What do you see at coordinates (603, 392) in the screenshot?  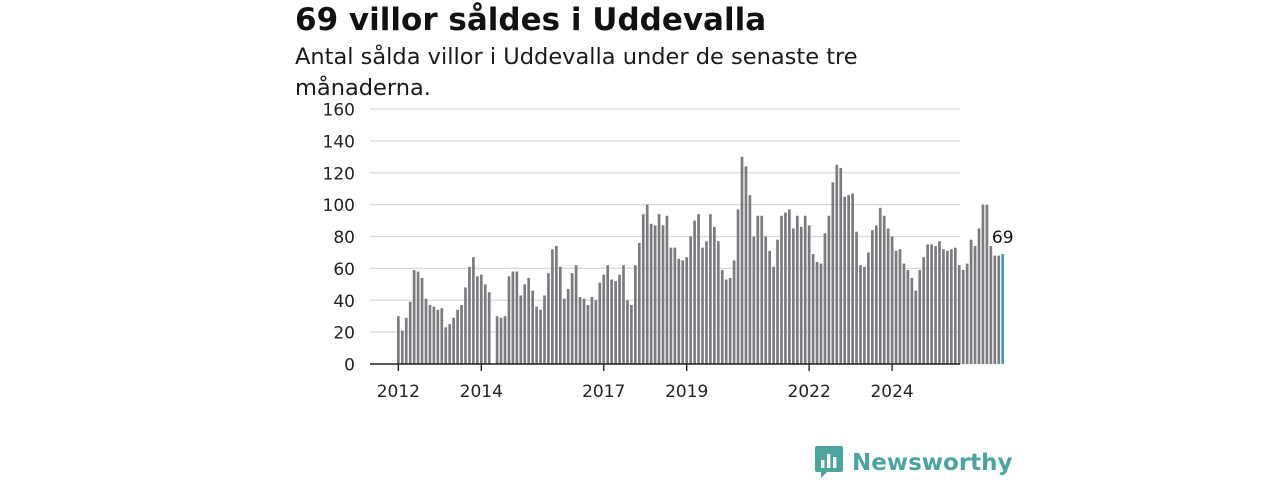 I see `x-tick-label: 2017` at bounding box center [603, 392].